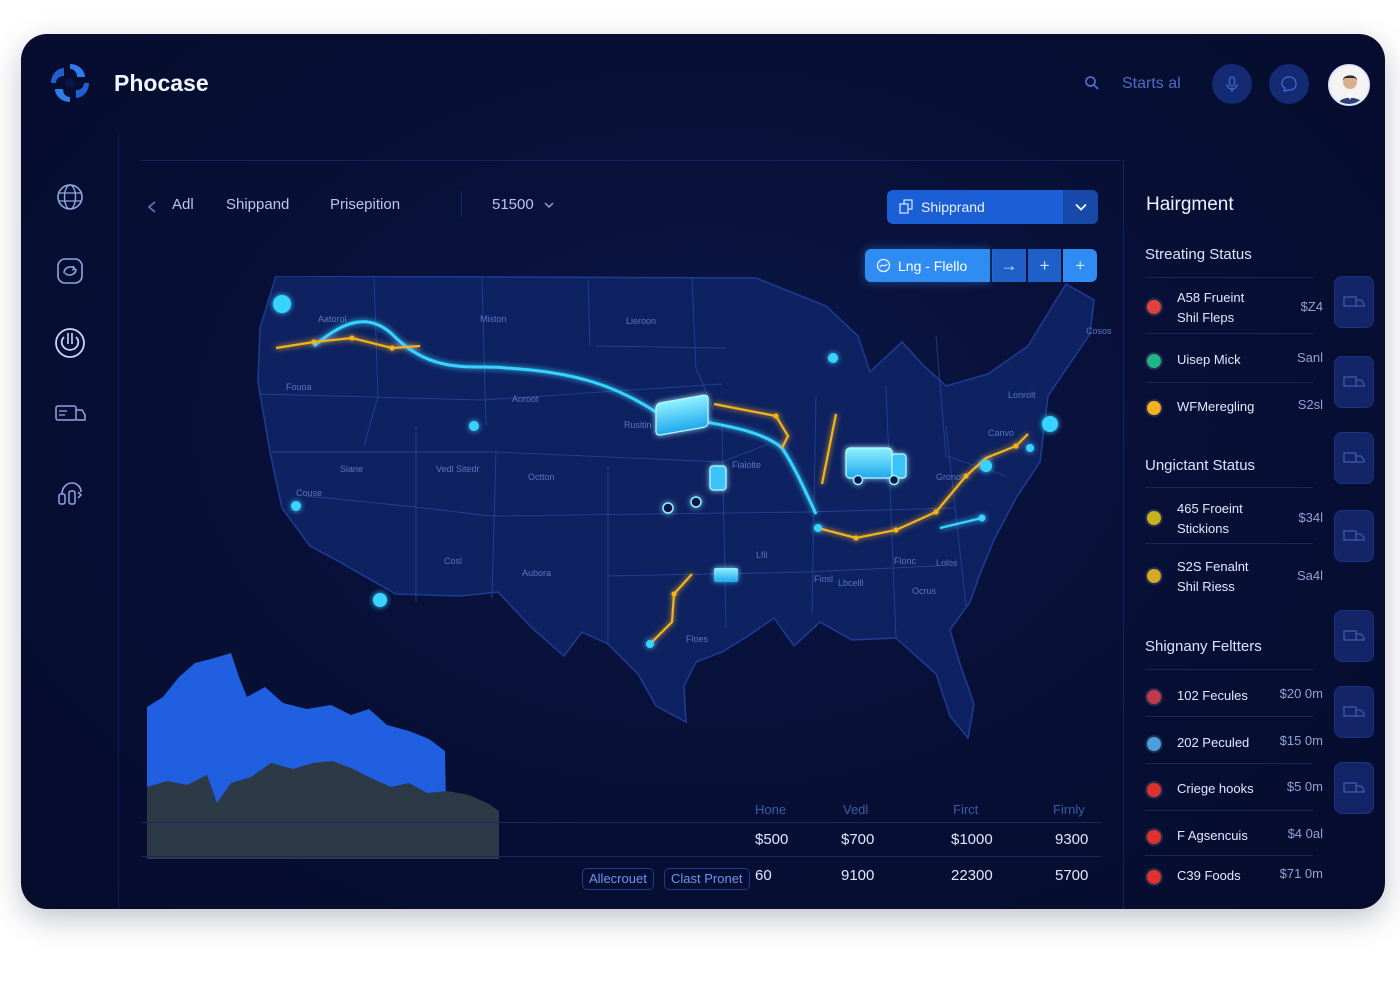 The width and height of the screenshot is (1400, 1000). I want to click on user-avatar, so click(1349, 85).